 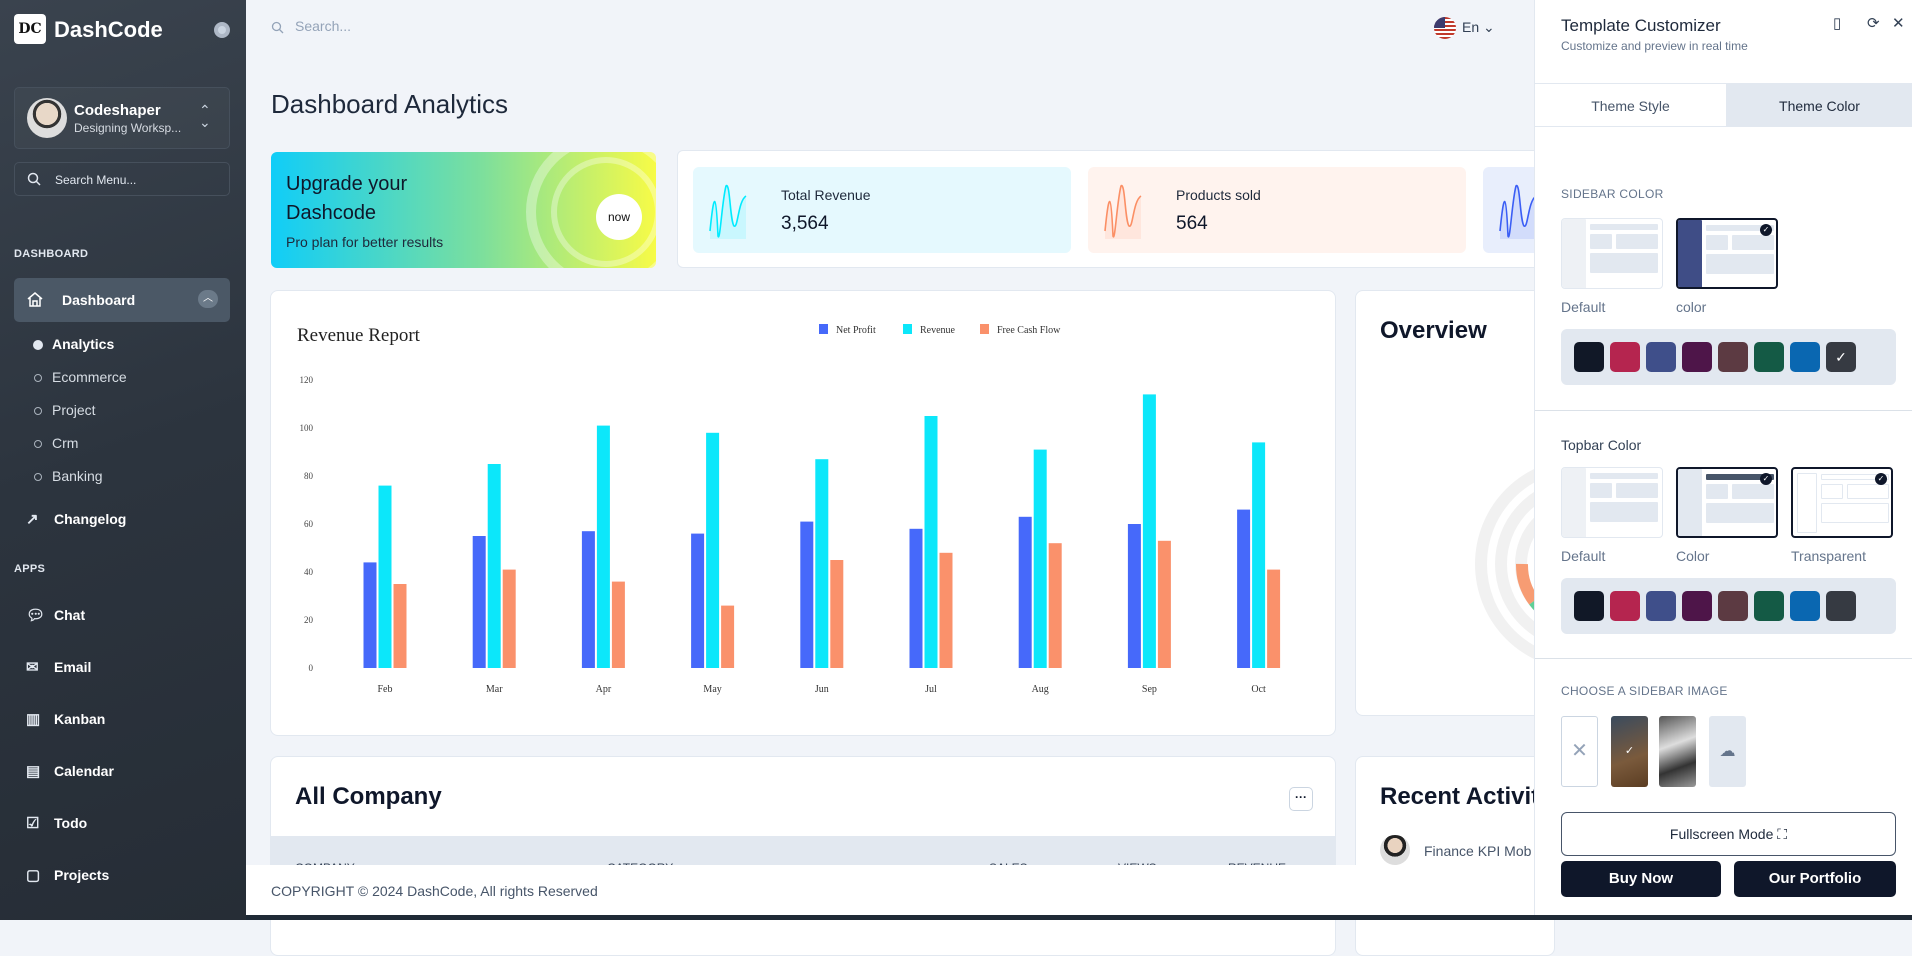 What do you see at coordinates (77, 476) in the screenshot?
I see `subitem-label: Banking` at bounding box center [77, 476].